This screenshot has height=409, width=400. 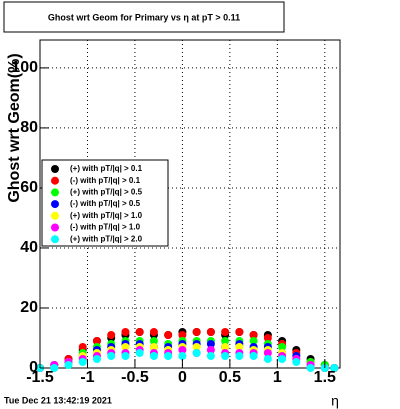 I want to click on y-tick-label: 60, so click(x=29, y=187).